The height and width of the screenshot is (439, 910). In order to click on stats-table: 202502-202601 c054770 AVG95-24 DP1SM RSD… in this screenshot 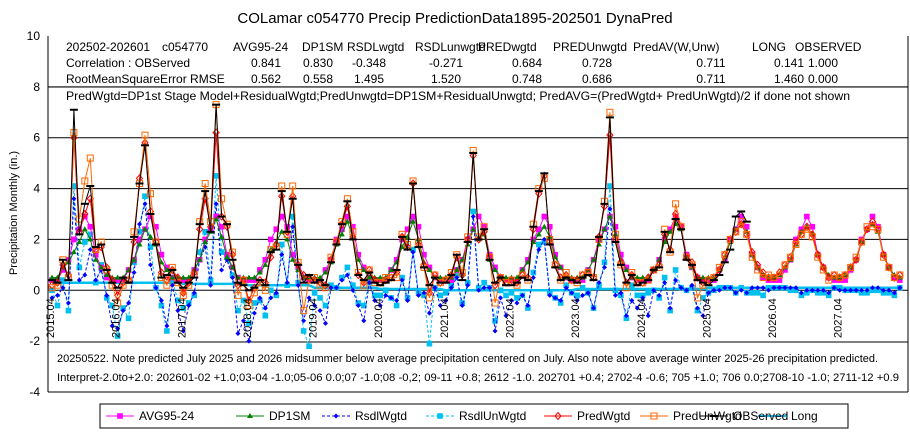, I will do `click(464, 71)`.